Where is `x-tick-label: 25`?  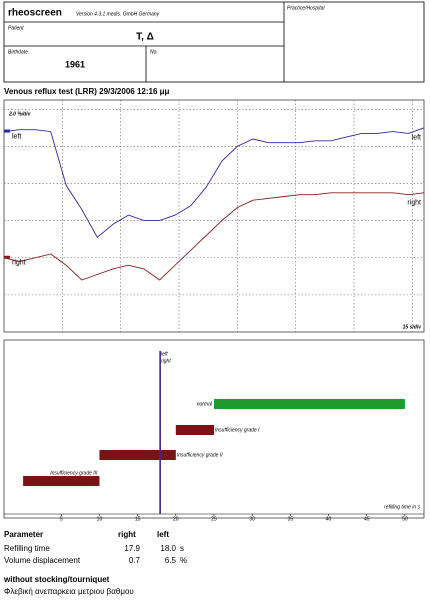
x-tick-label: 25 is located at coordinates (214, 519).